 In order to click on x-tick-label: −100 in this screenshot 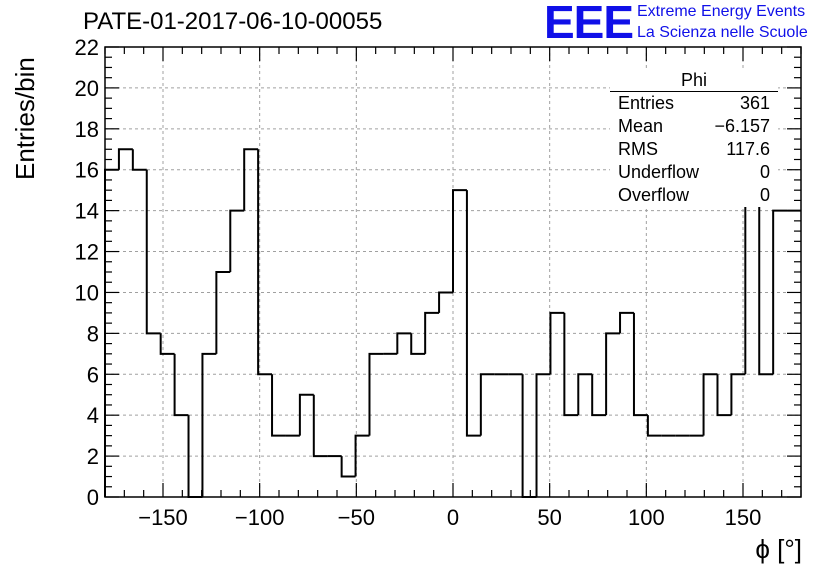, I will do `click(260, 517)`.